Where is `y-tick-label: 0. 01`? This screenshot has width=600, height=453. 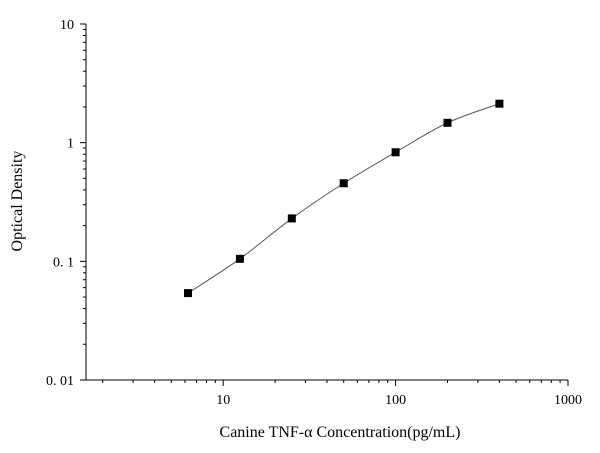 y-tick-label: 0. 01 is located at coordinates (60, 381).